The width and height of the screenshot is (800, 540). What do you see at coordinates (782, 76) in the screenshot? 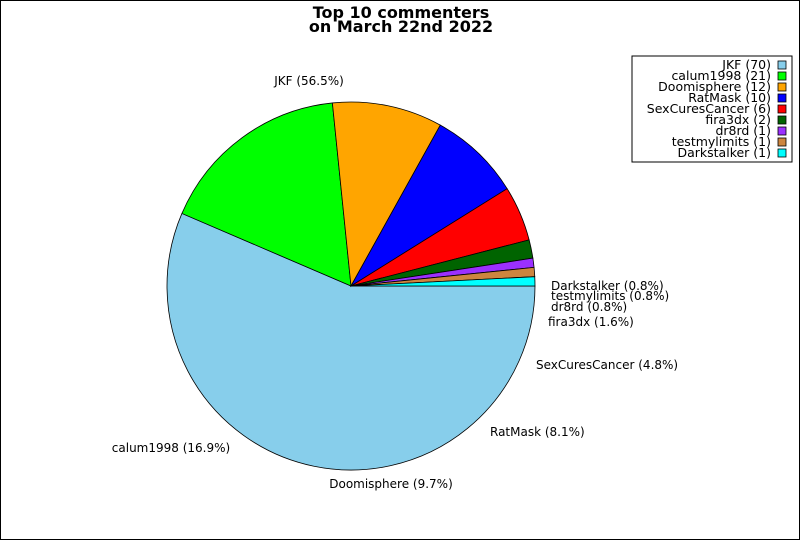
I see `legend-swatch-calum1998` at bounding box center [782, 76].